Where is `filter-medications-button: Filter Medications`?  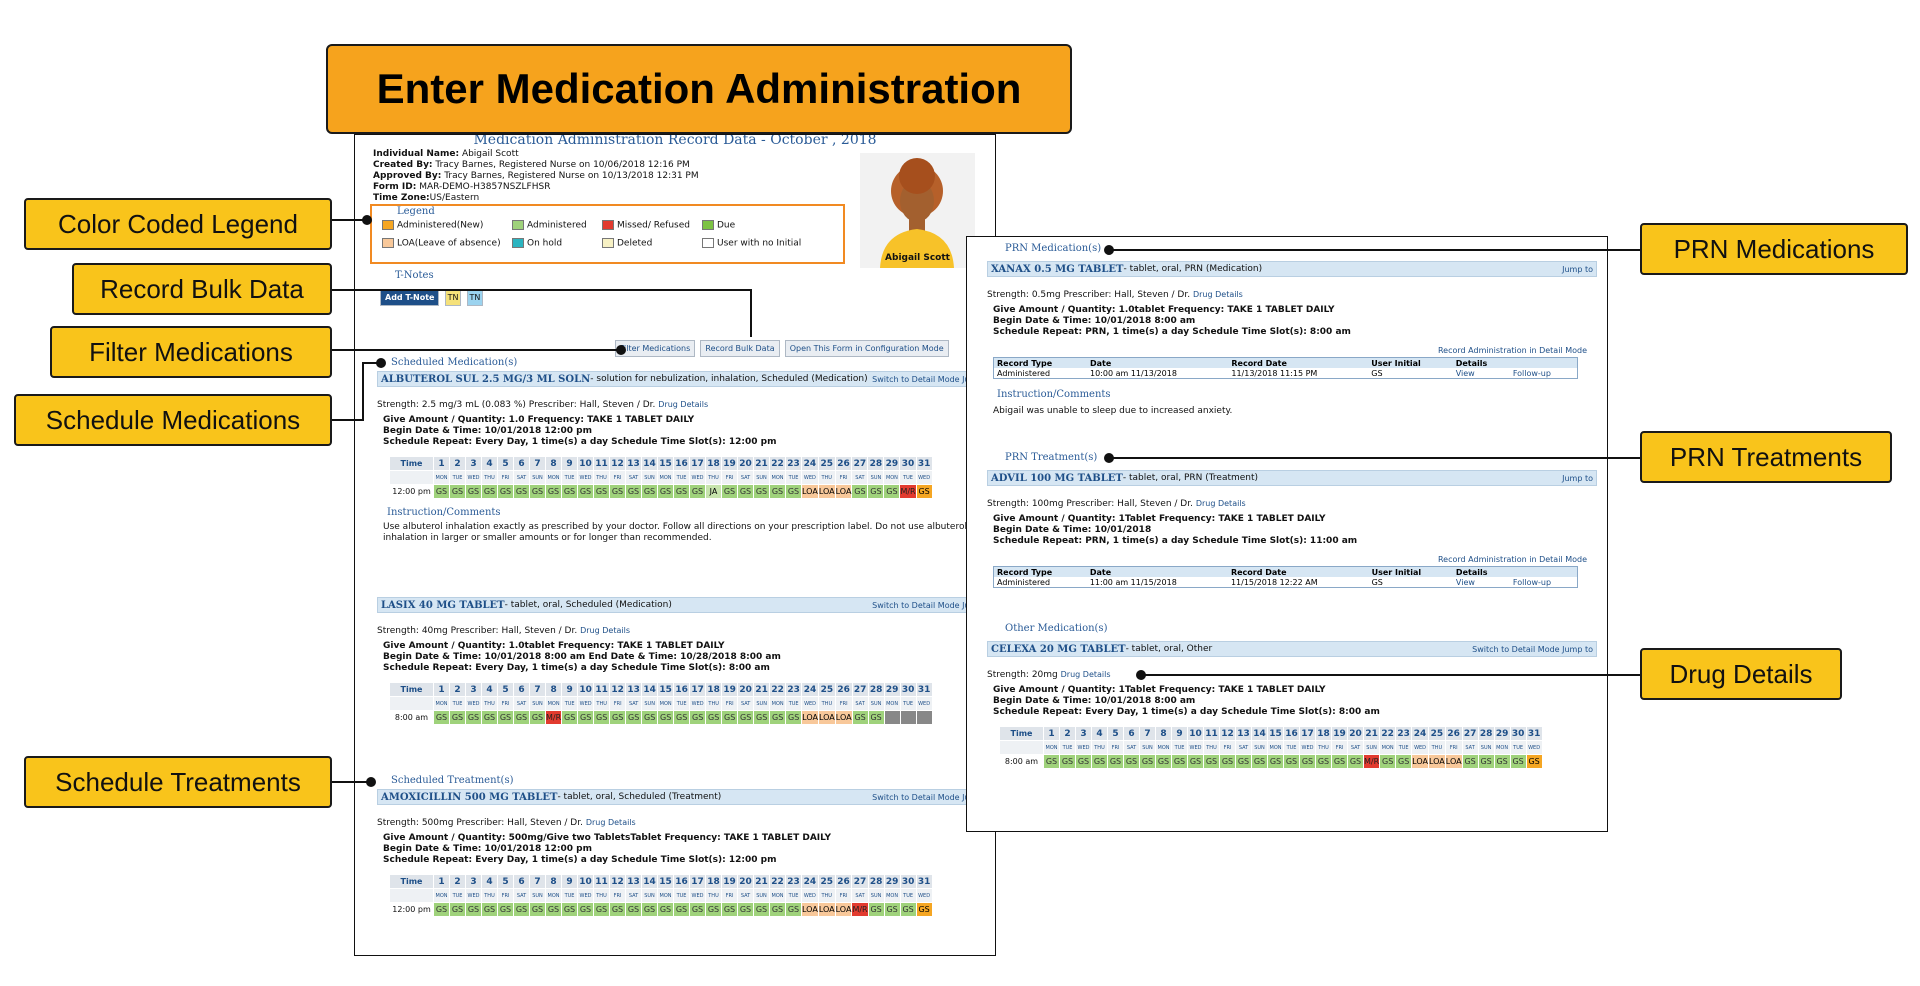 filter-medications-button: Filter Medications is located at coordinates (655, 348).